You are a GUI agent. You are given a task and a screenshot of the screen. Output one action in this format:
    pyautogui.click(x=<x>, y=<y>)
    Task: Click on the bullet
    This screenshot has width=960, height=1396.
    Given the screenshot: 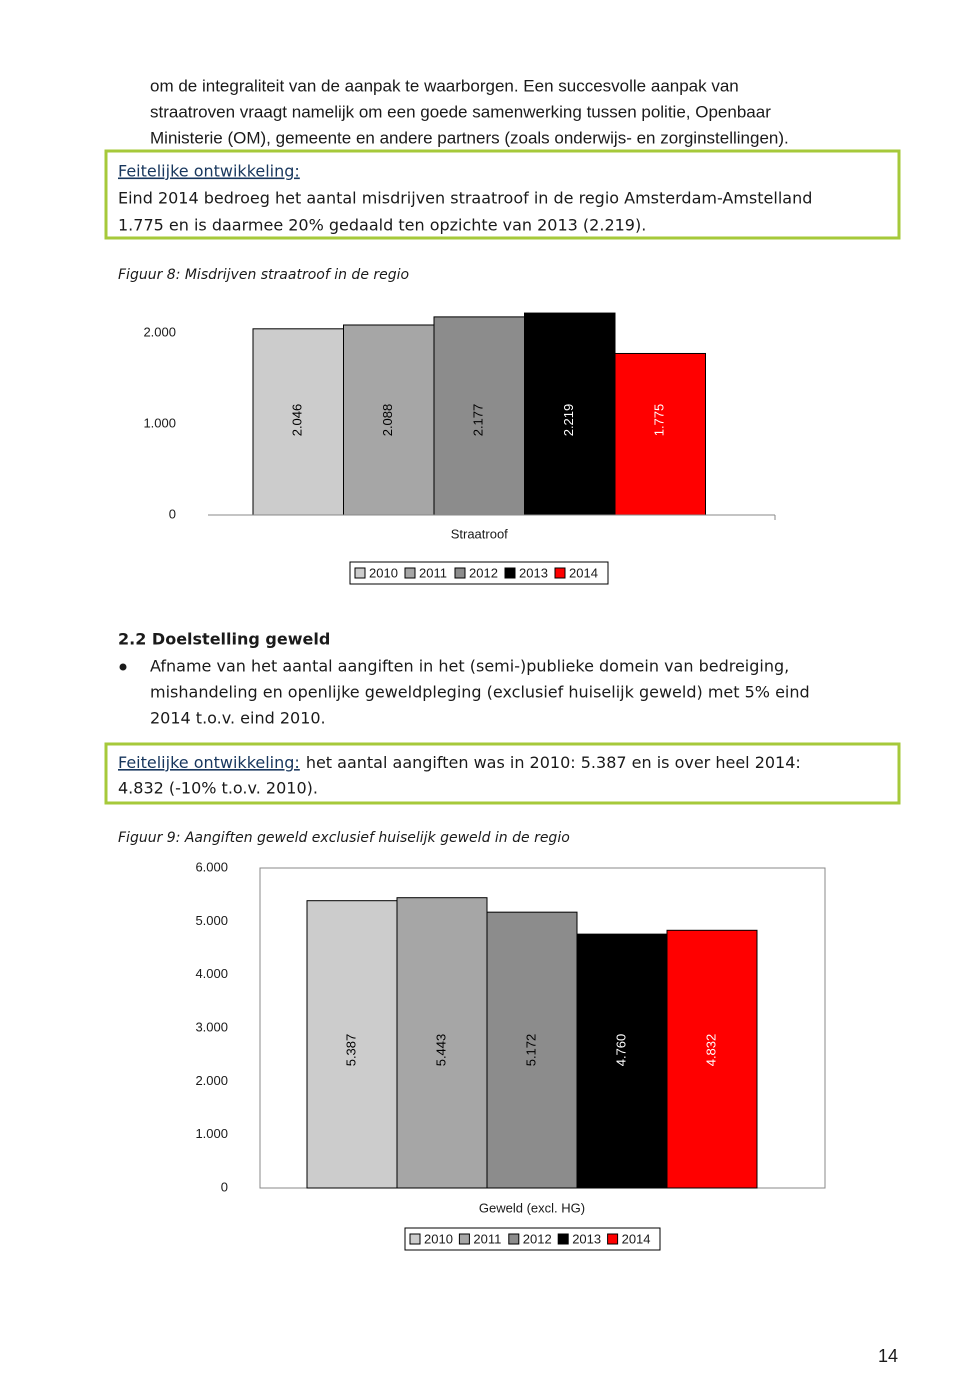 What is the action you would take?
    pyautogui.click(x=123, y=667)
    